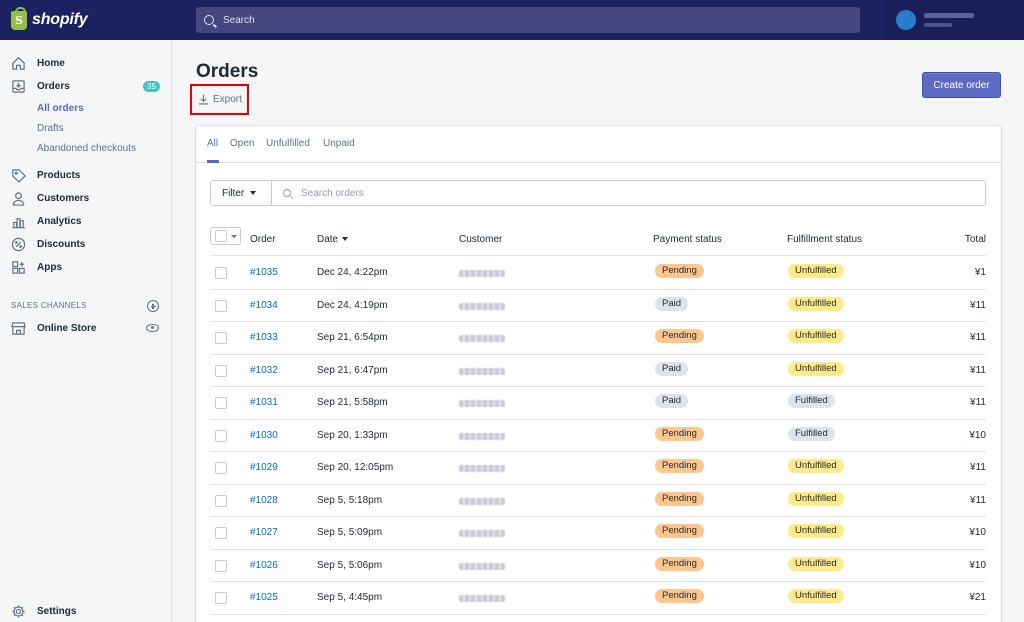 This screenshot has width=1024, height=622. What do you see at coordinates (234, 236) in the screenshot?
I see `chevron-down-icon` at bounding box center [234, 236].